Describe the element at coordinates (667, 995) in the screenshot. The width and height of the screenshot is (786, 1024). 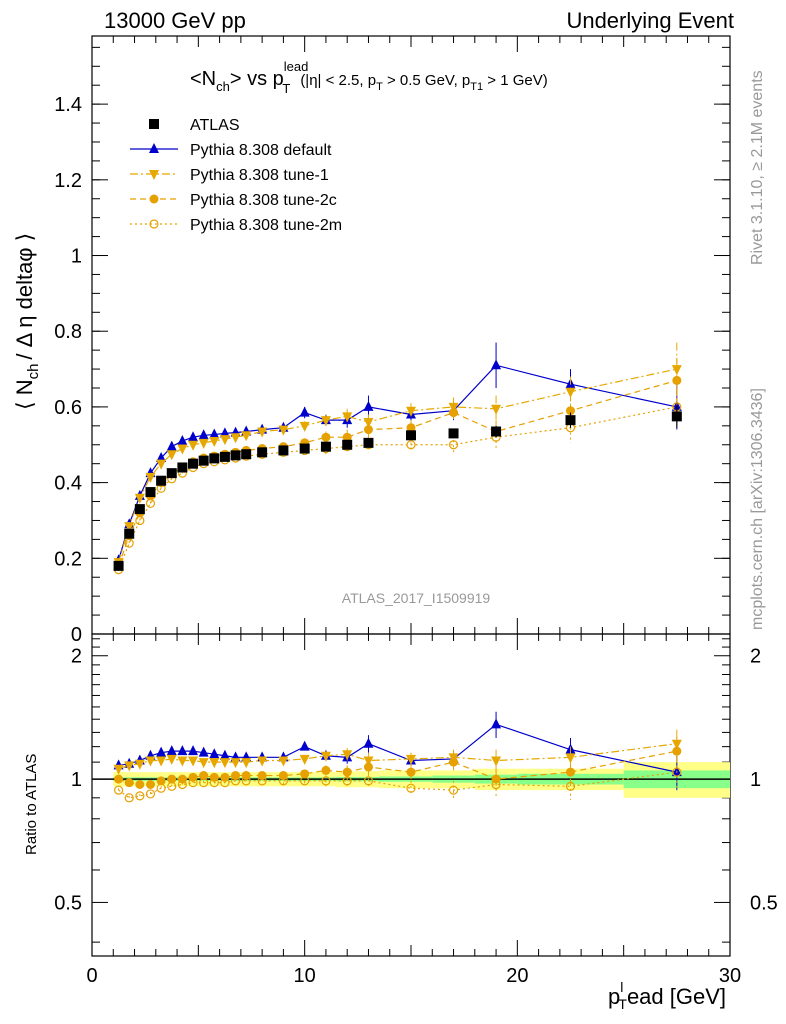
I see `x-axis-label: pl Tead [GeV]` at that location.